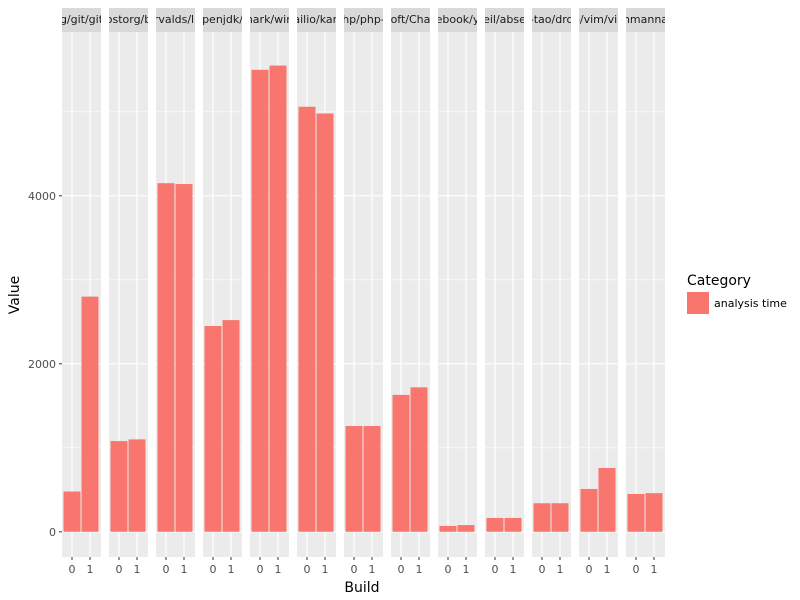 Image resolution: width=800 pixels, height=600 pixels. I want to click on facet-strip-label: p/vim/vin, so click(598, 19).